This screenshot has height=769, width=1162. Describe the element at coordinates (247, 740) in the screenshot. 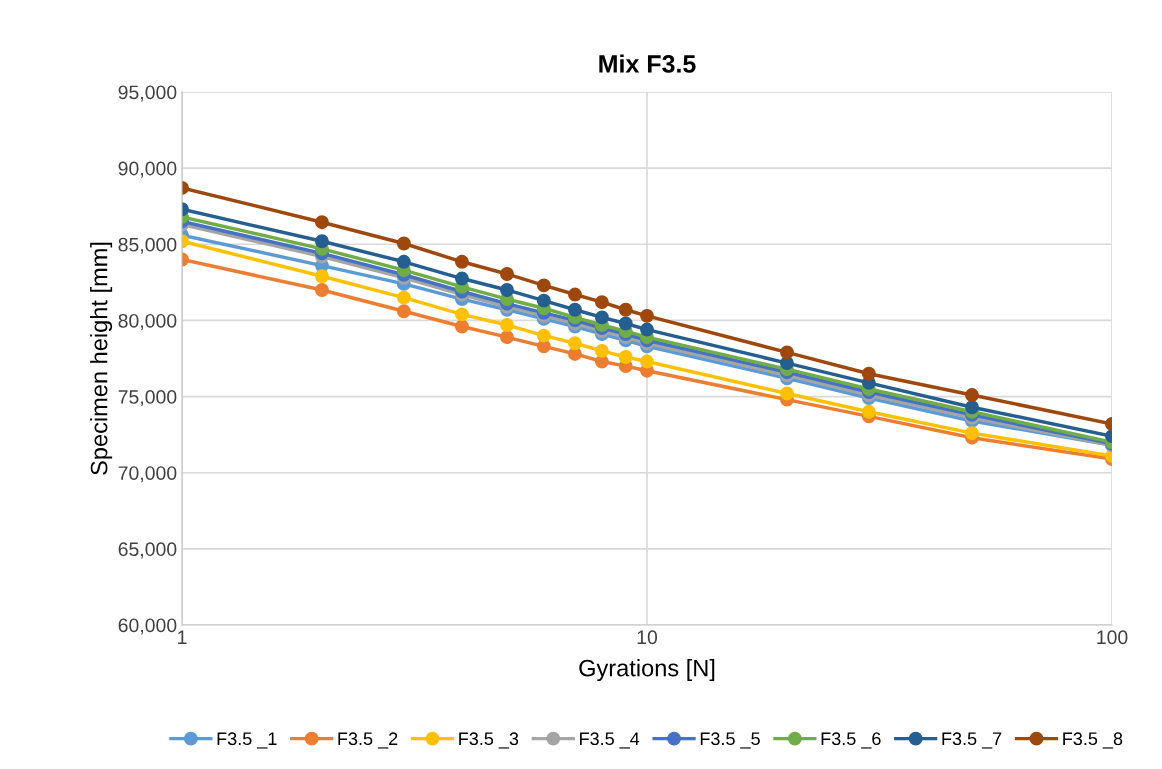

I see `legend-label: F3.5 _1` at that location.